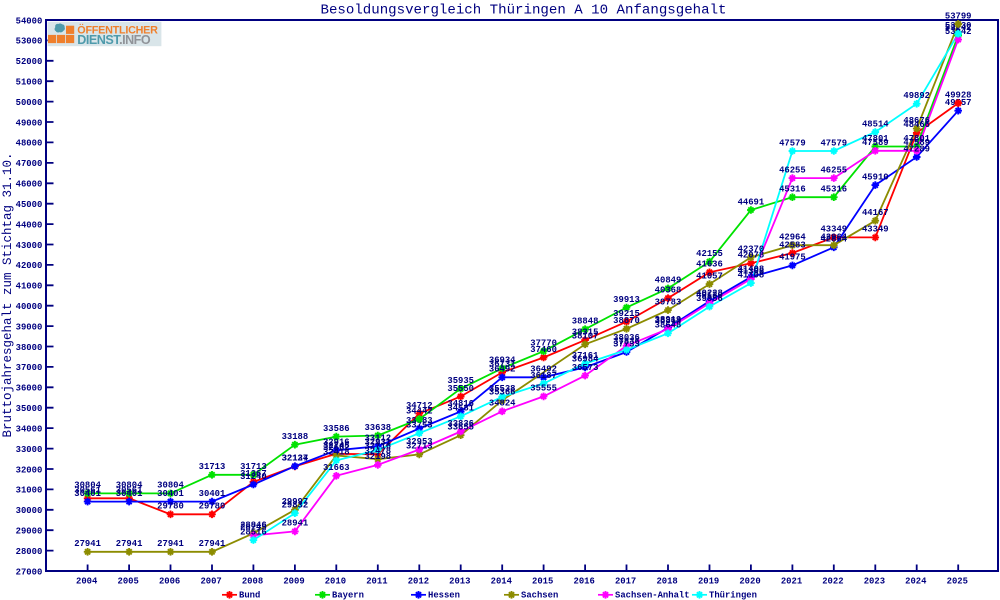 This screenshot has height=600, width=1000. I want to click on svg-text: 33000, so click(29, 450).